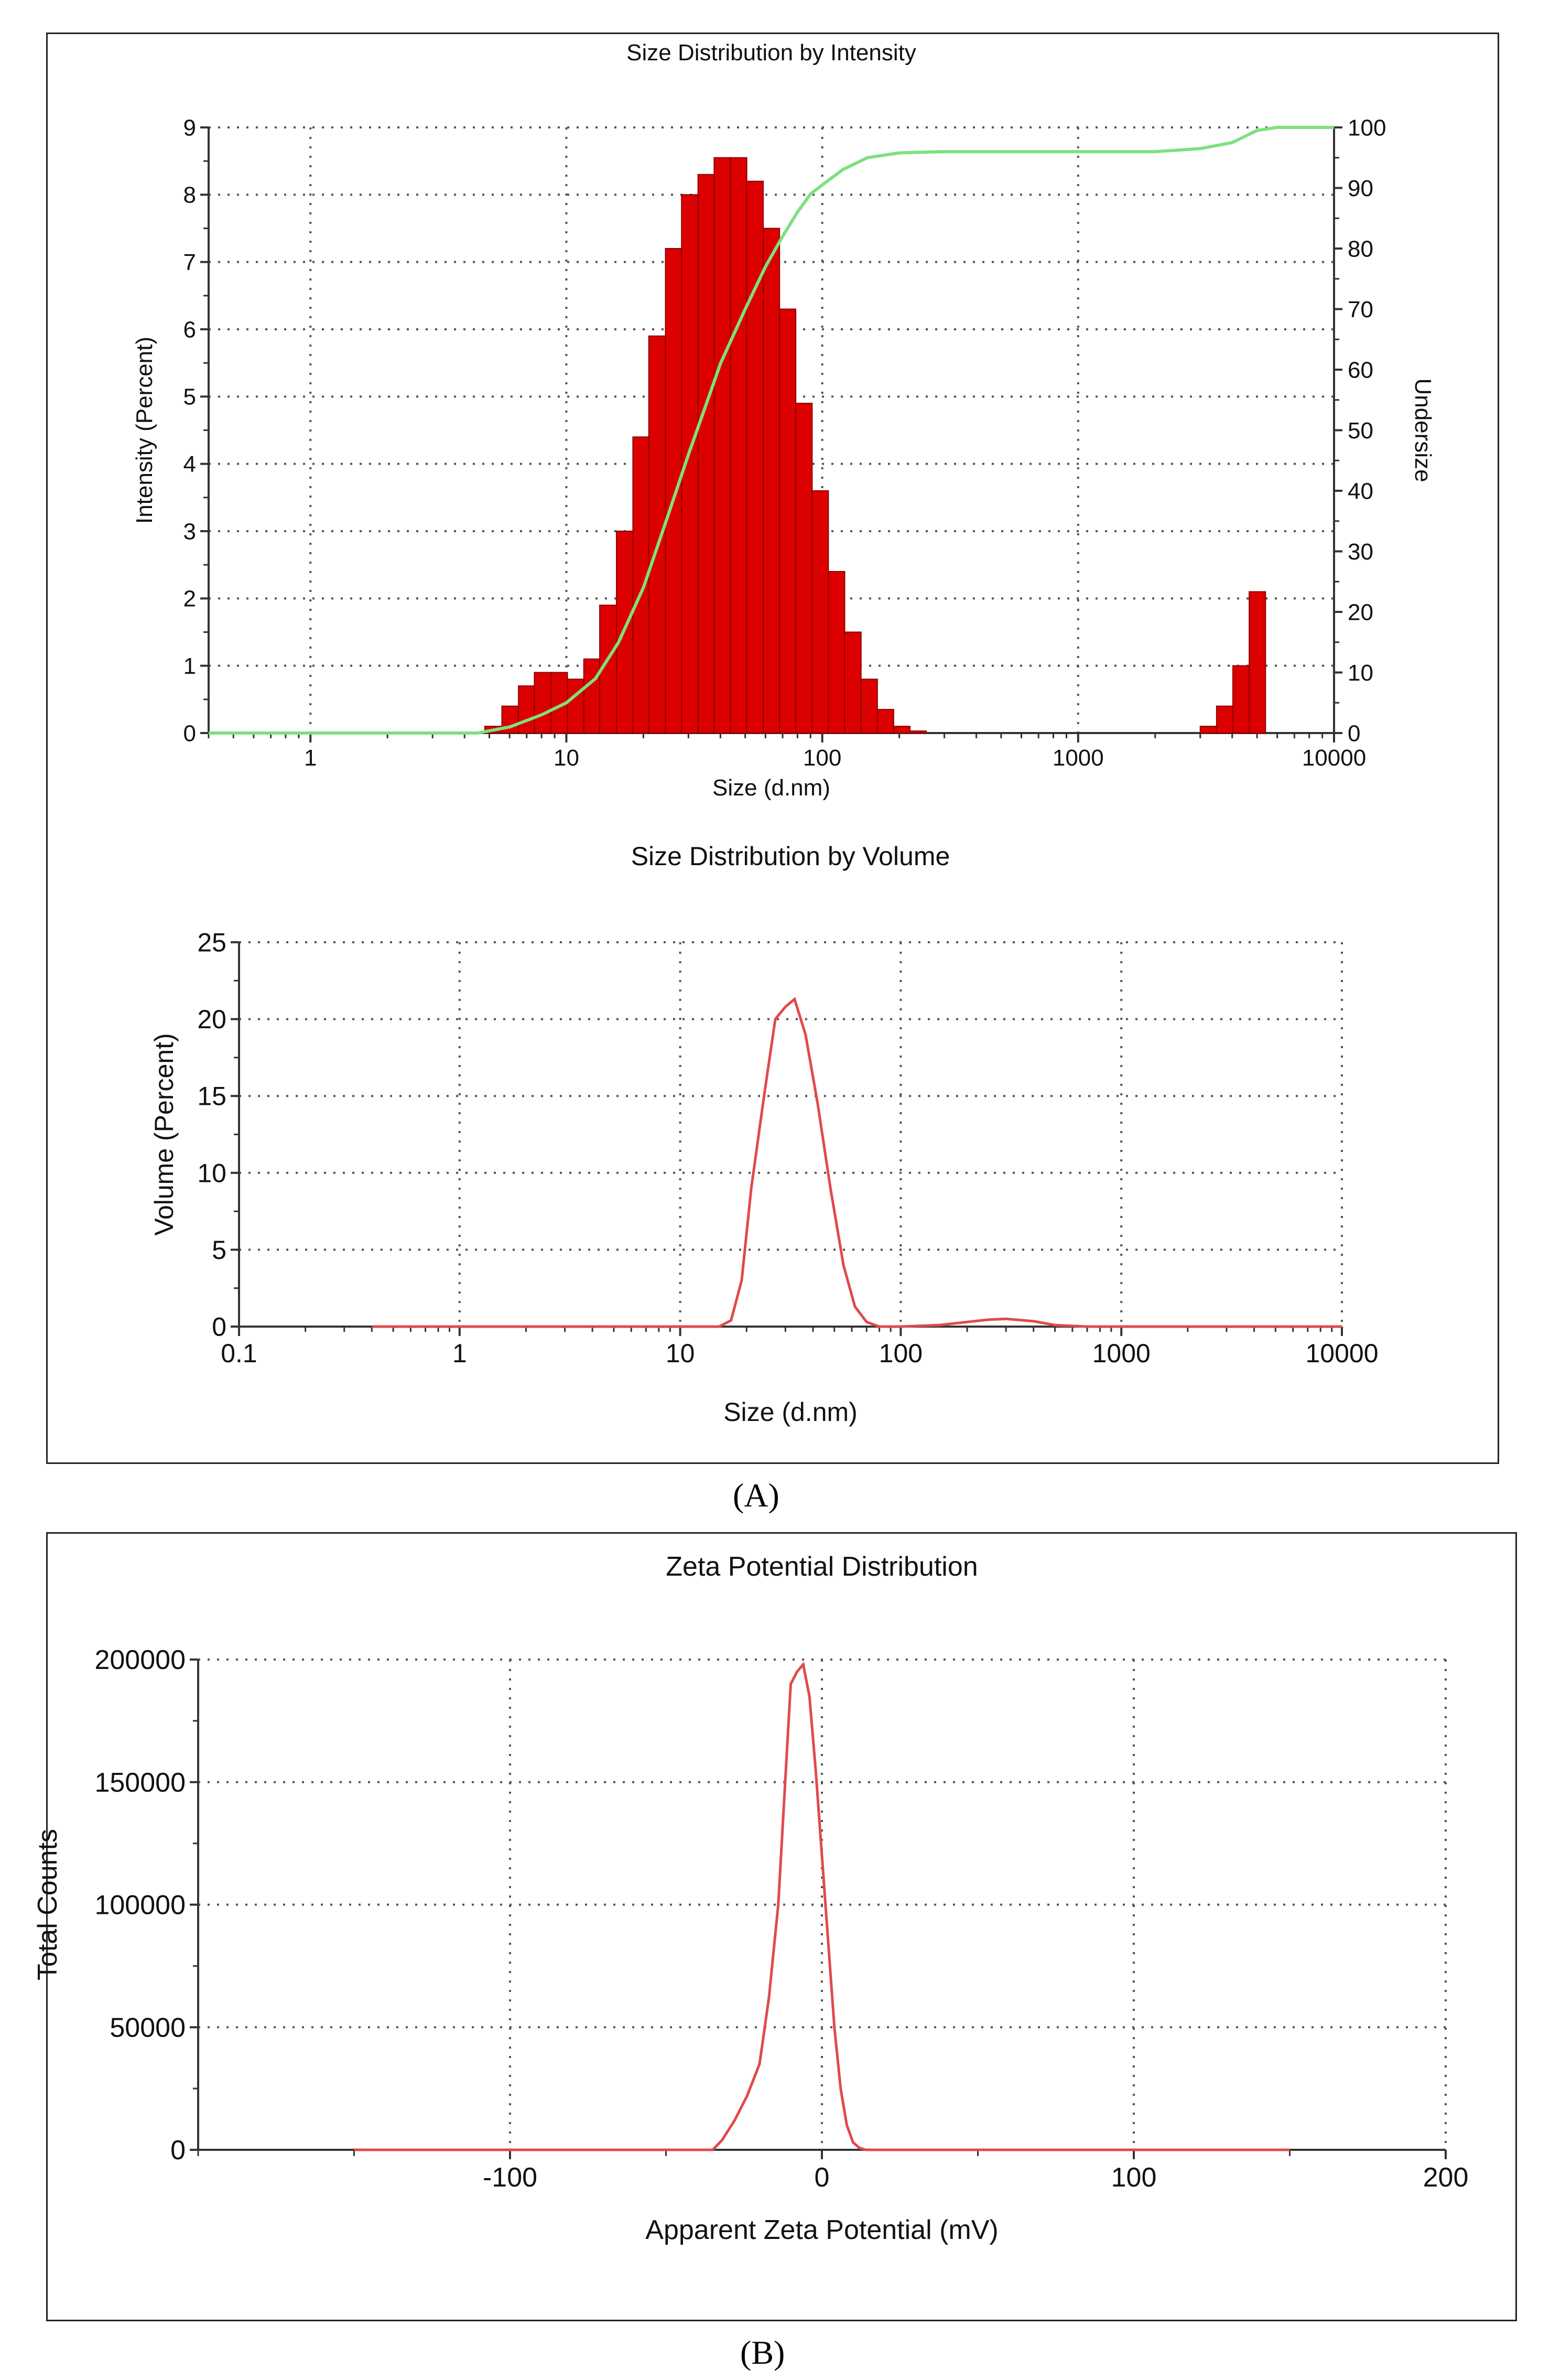 The image size is (1550, 2380). I want to click on volume-x-tick-label: 100, so click(901, 1353).